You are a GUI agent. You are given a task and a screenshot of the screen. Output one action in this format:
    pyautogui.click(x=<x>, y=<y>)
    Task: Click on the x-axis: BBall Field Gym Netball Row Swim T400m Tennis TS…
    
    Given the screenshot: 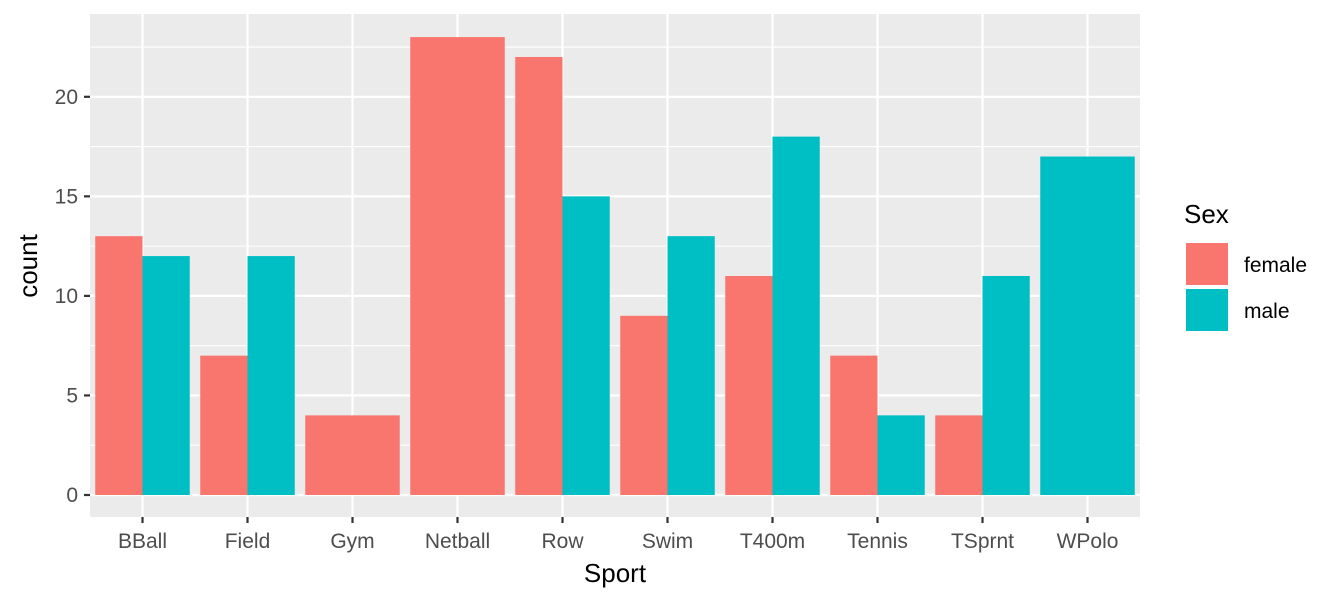 What is the action you would take?
    pyautogui.click(x=618, y=535)
    